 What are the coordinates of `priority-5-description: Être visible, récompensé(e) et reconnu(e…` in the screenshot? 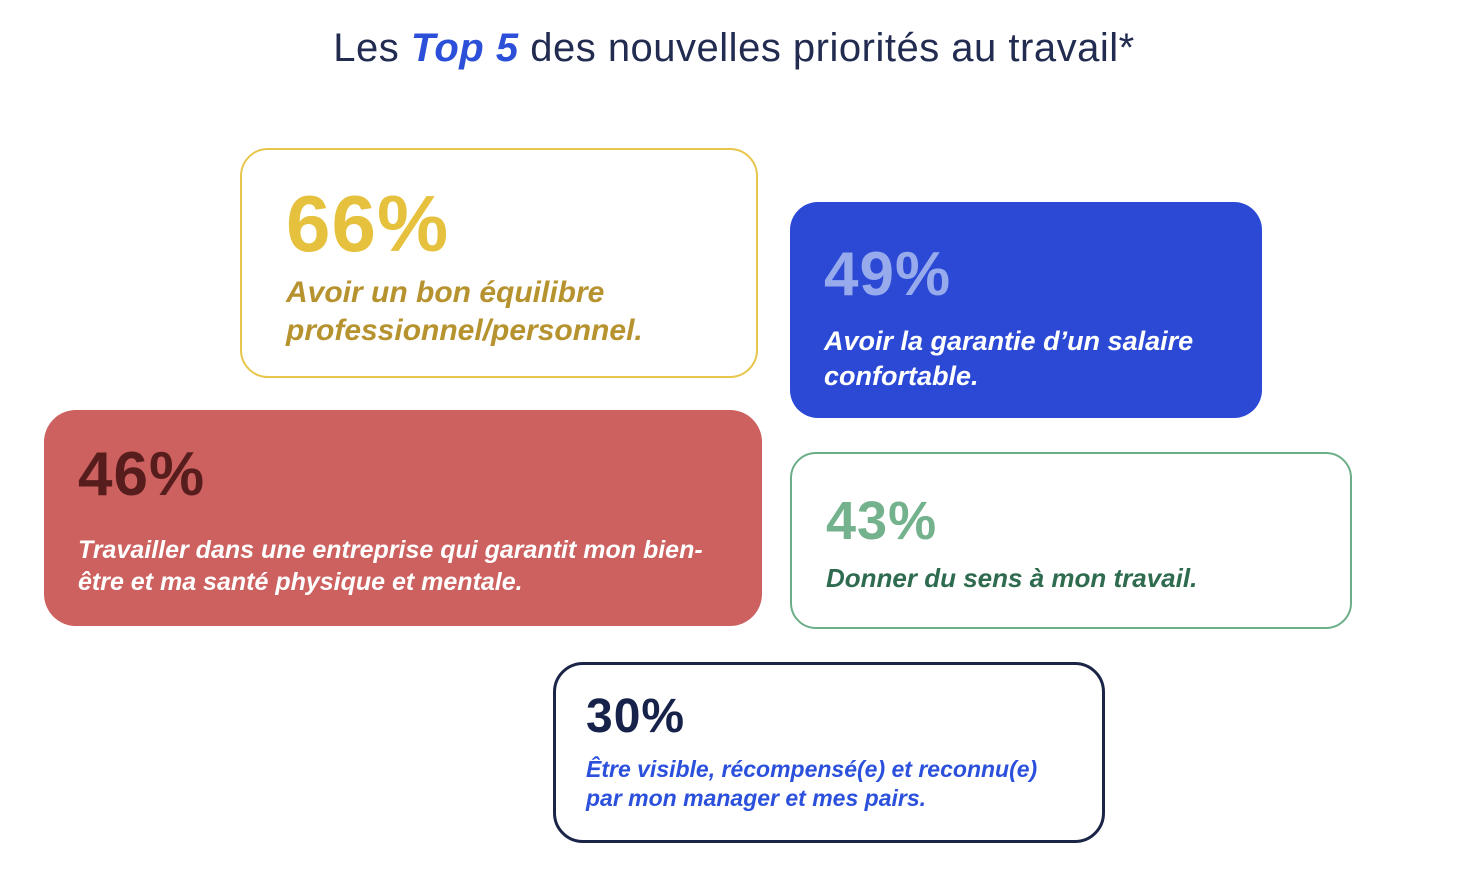 It's located at (812, 784).